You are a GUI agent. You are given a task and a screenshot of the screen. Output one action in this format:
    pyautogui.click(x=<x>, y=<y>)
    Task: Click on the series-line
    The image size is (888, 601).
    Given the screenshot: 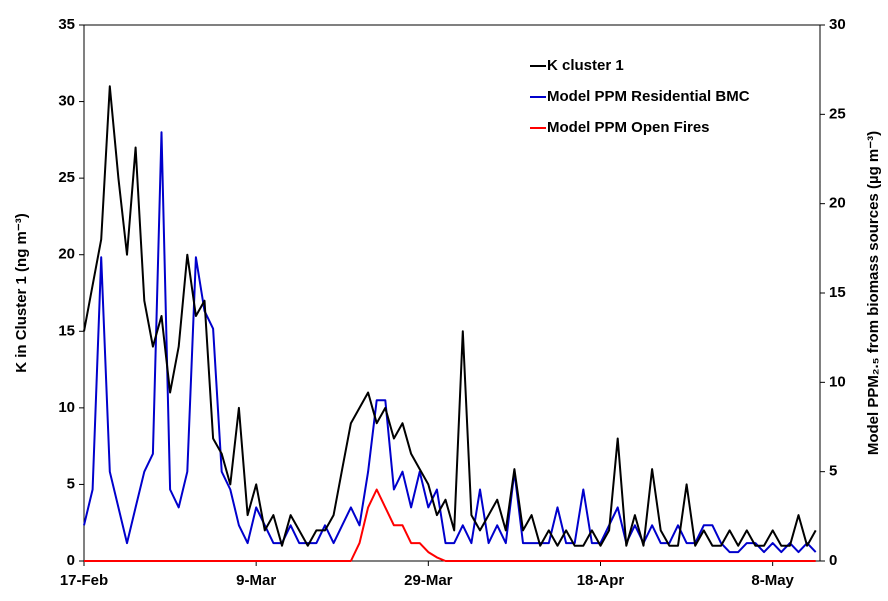 What is the action you would take?
    pyautogui.click(x=450, y=525)
    